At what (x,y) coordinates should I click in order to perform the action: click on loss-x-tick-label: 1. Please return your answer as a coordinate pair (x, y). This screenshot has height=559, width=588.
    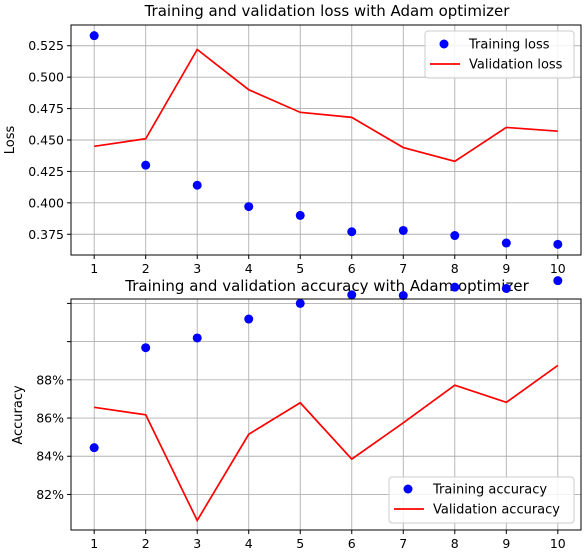
    Looking at the image, I should click on (94, 268).